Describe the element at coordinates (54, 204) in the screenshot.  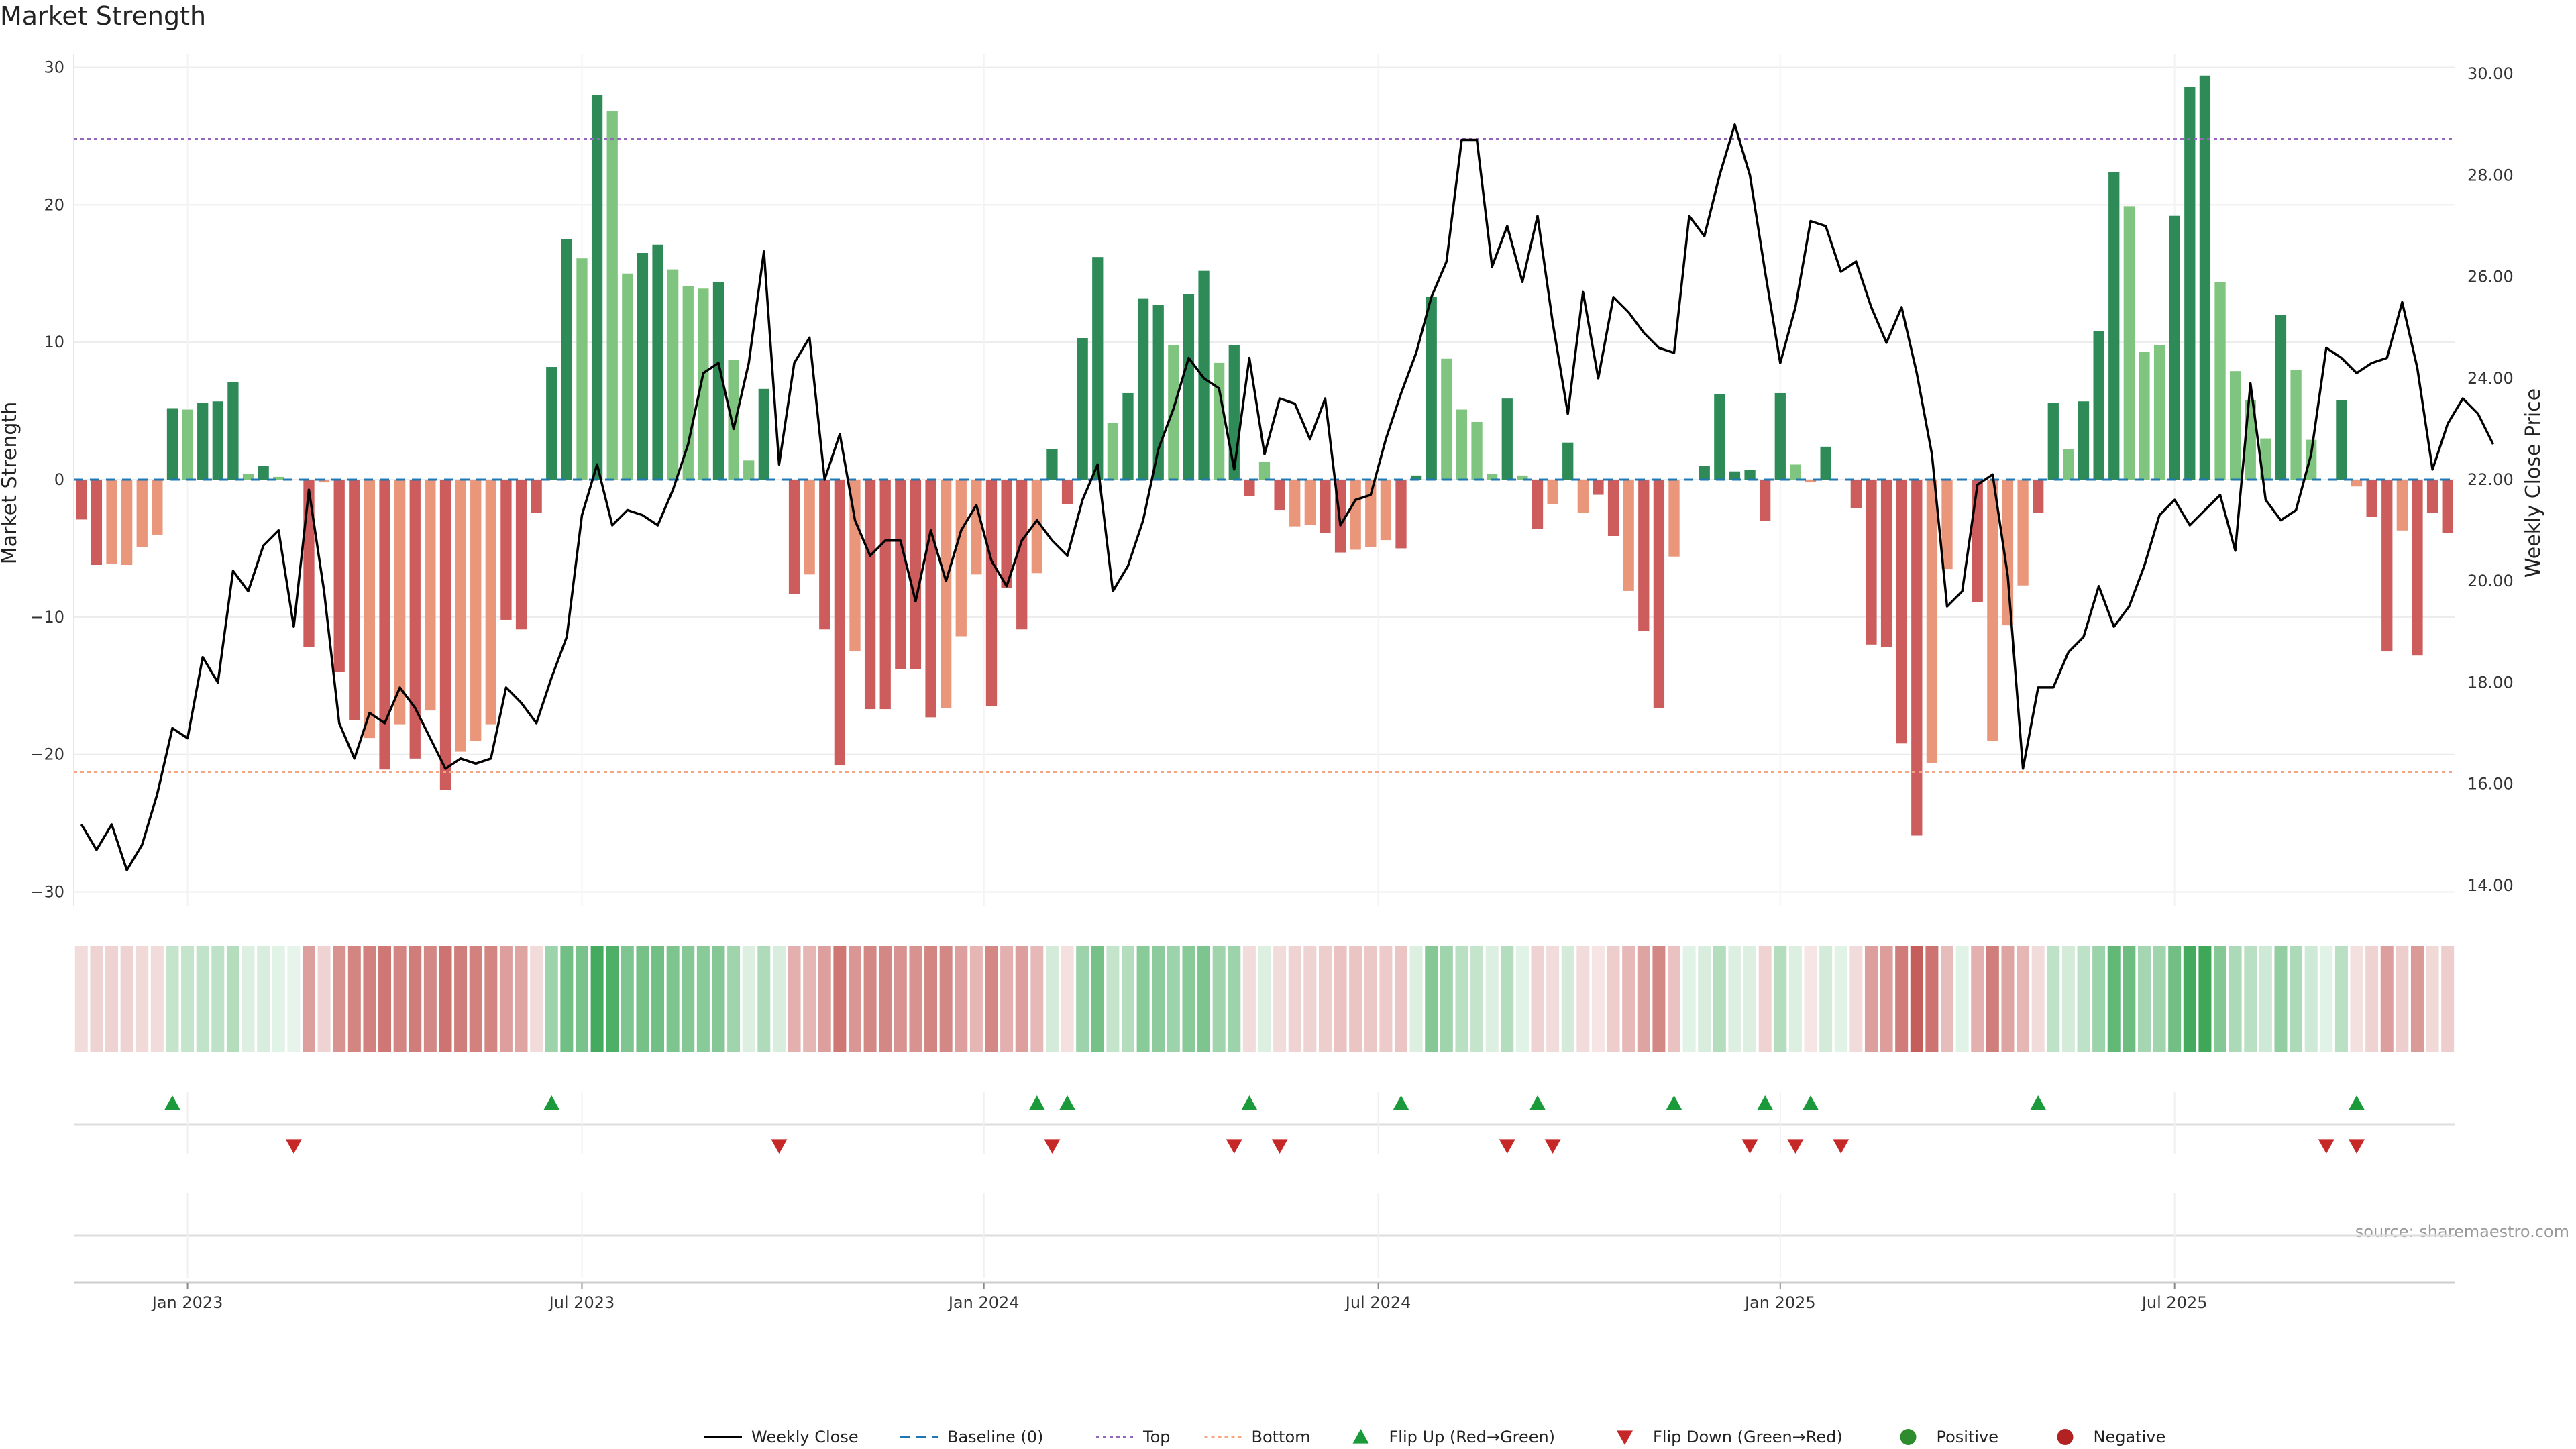
I see `left-tick-label: 20` at that location.